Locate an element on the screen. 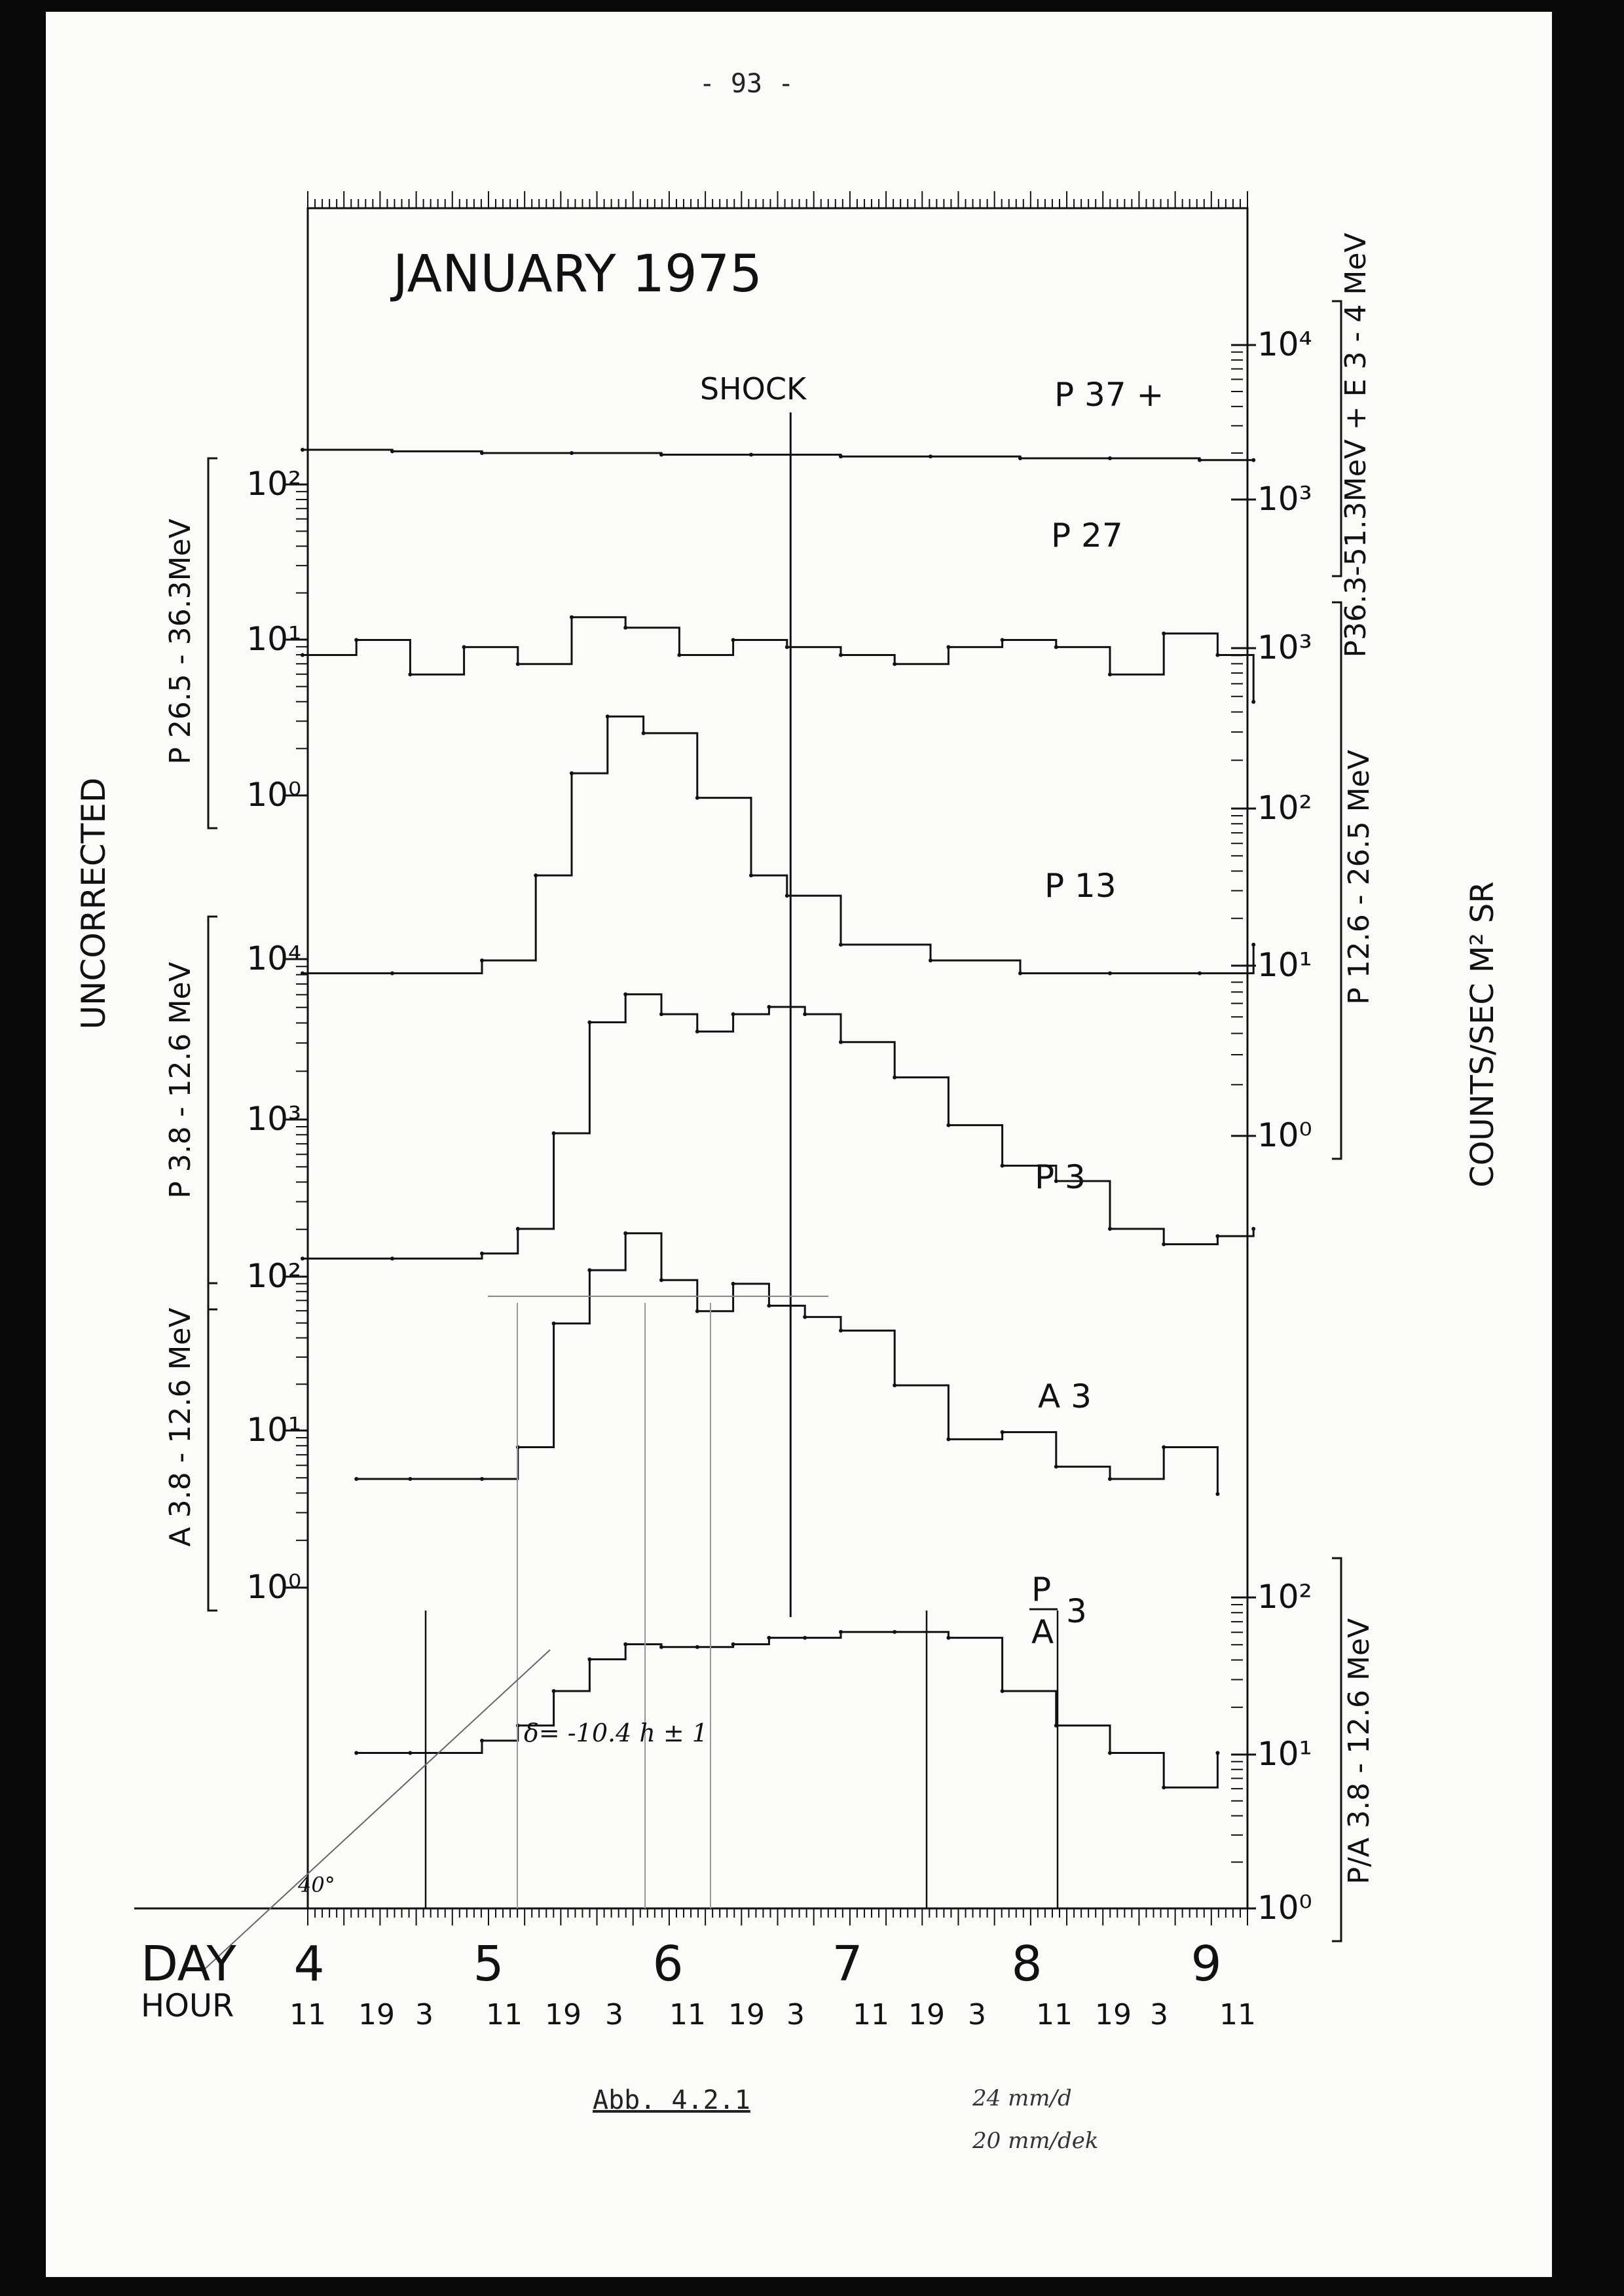 The image size is (1624, 2296). tick-label-p37: 10⁴ is located at coordinates (1284, 344).